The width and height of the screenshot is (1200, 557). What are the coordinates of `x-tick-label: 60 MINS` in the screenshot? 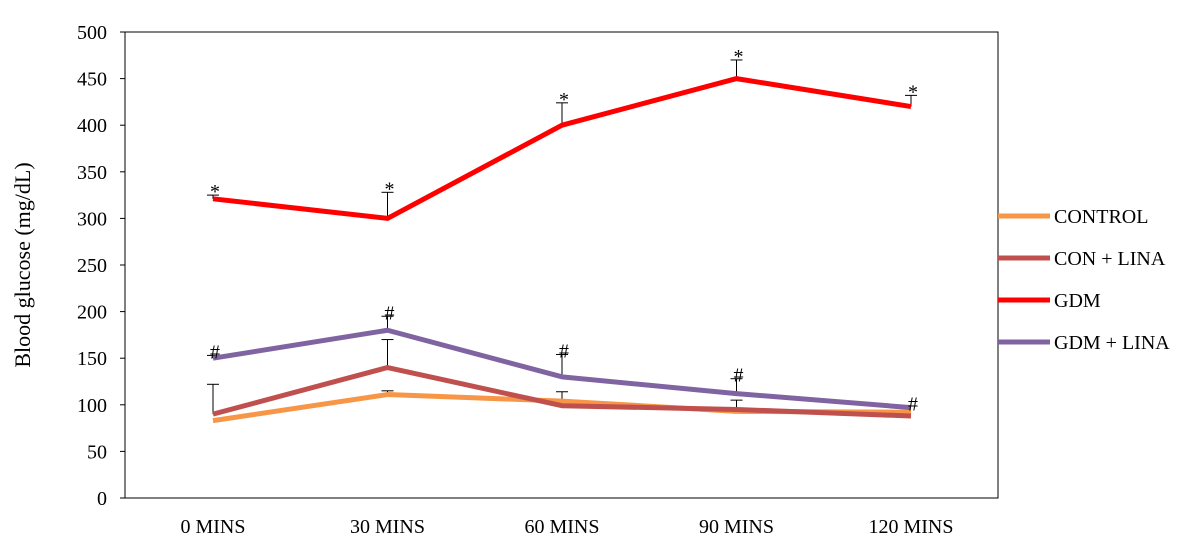 It's located at (561, 527).